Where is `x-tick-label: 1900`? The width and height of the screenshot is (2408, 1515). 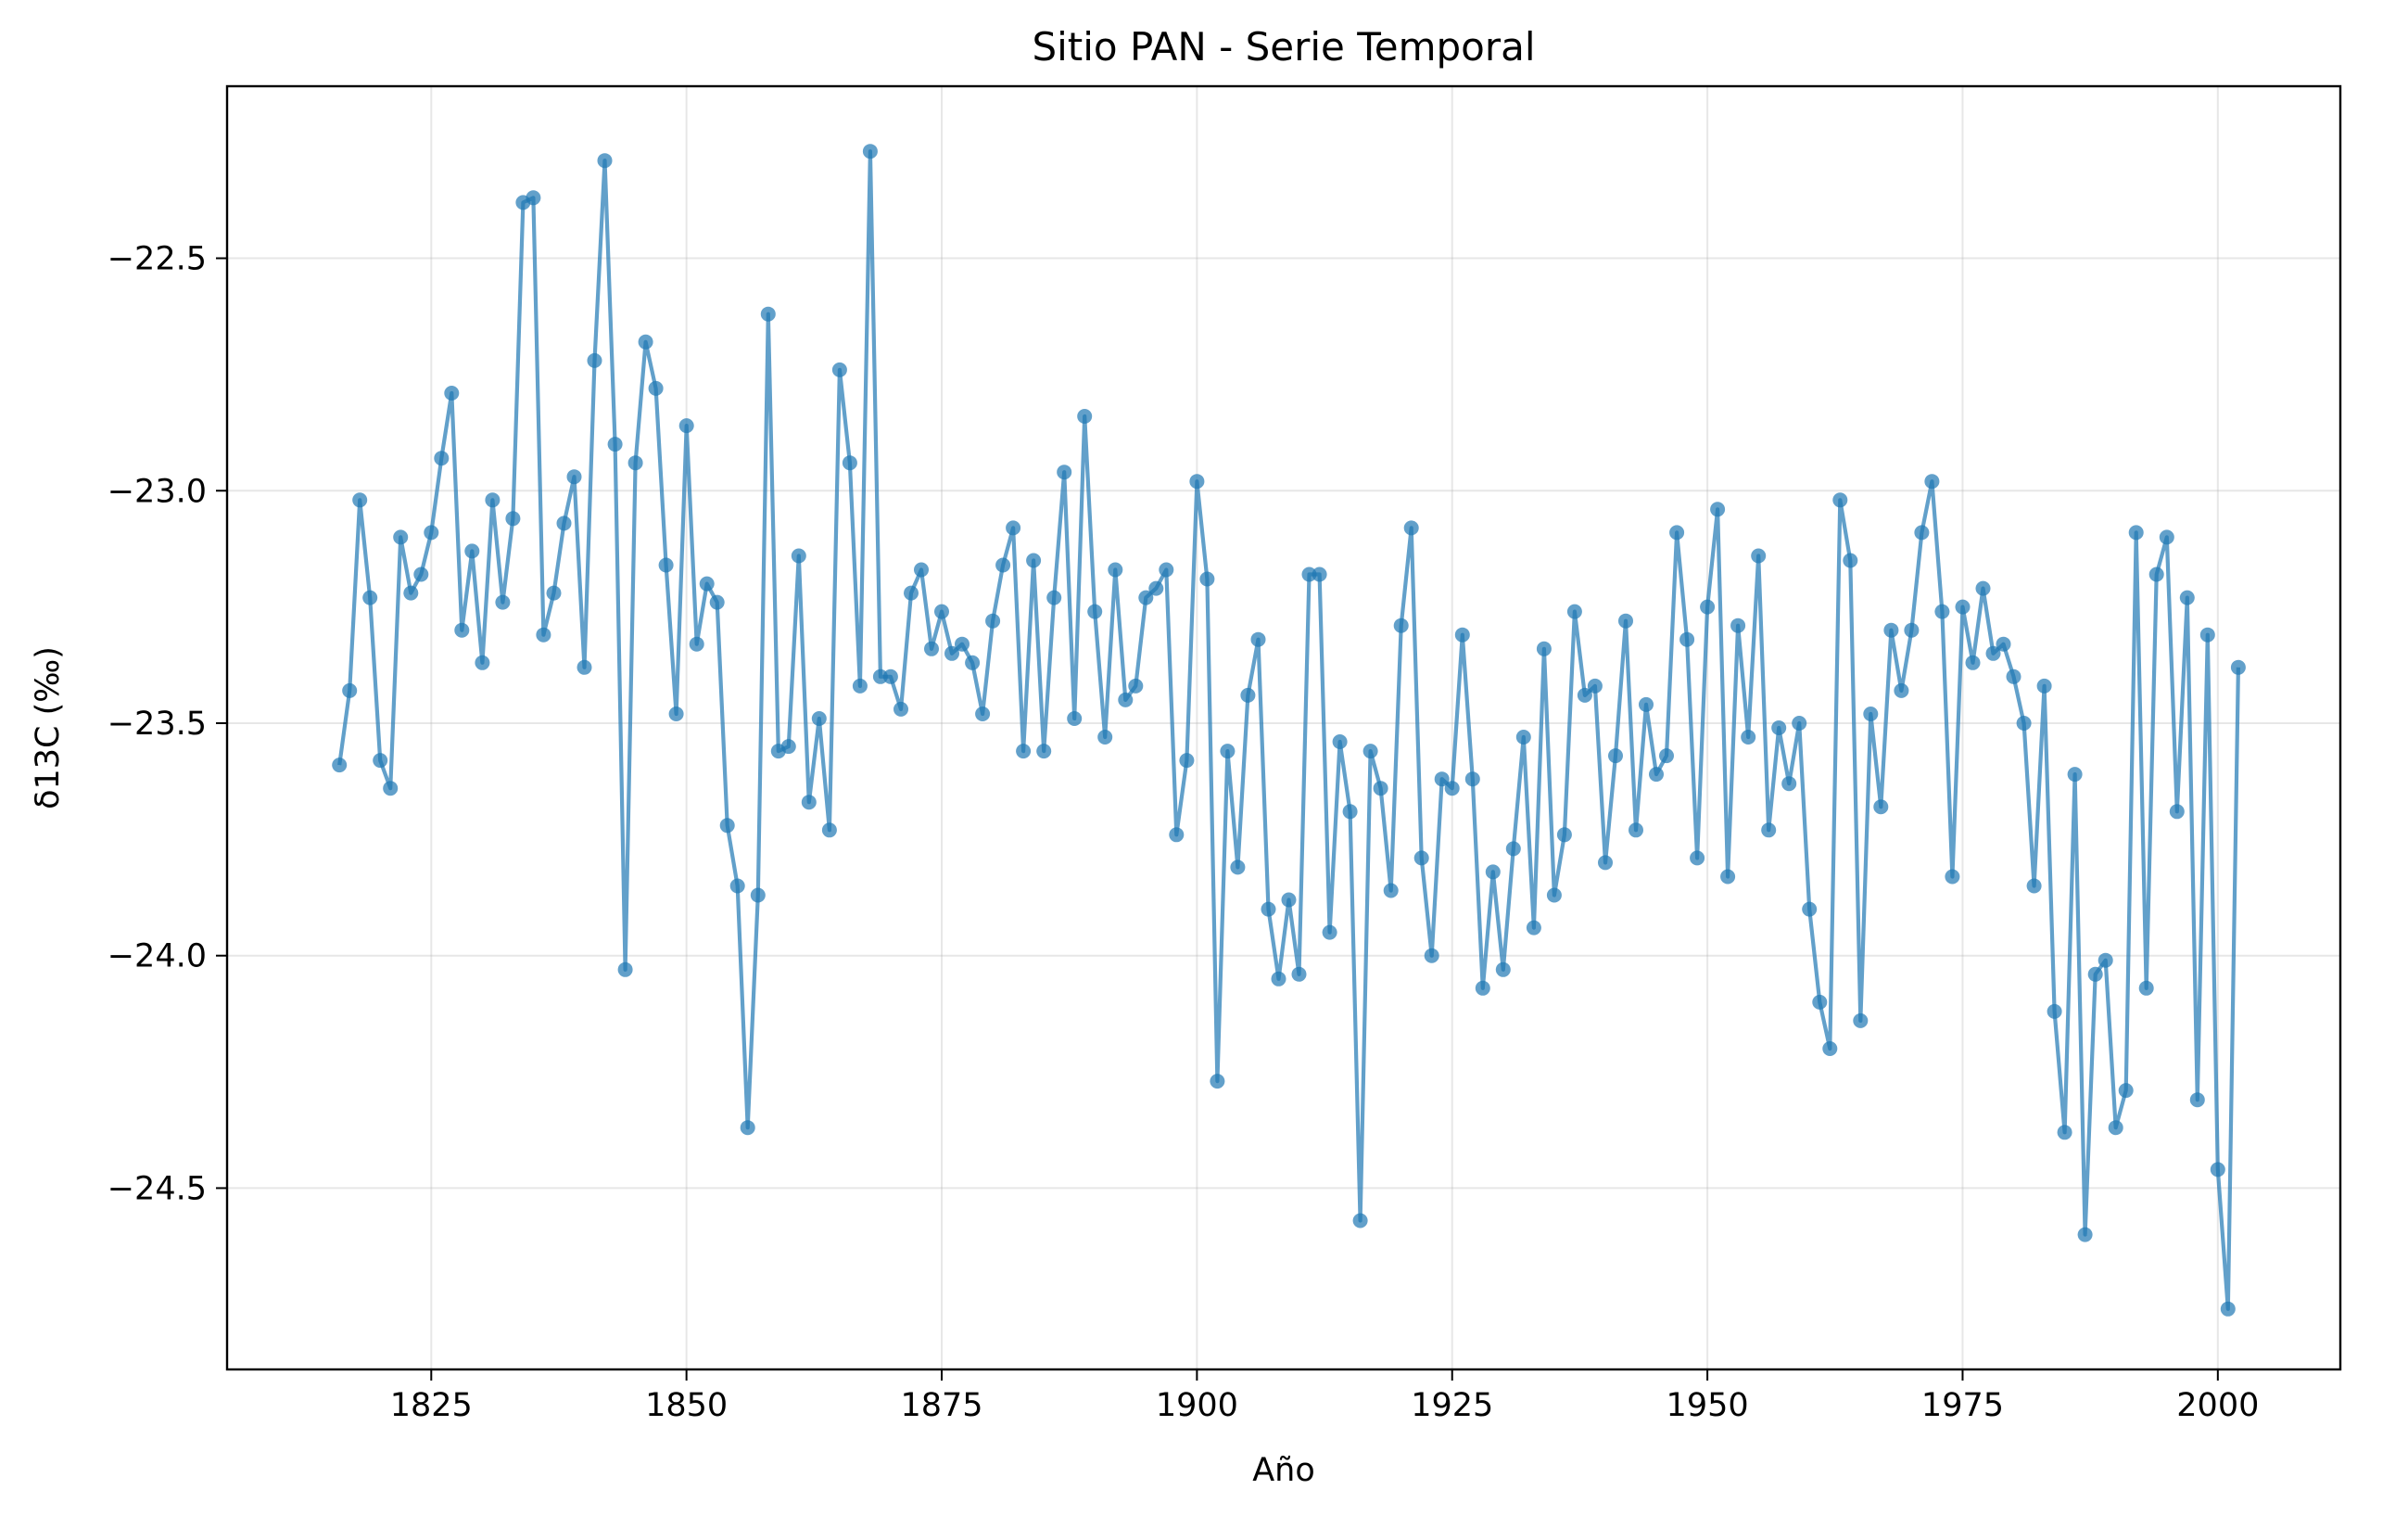 x-tick-label: 1900 is located at coordinates (1197, 1405).